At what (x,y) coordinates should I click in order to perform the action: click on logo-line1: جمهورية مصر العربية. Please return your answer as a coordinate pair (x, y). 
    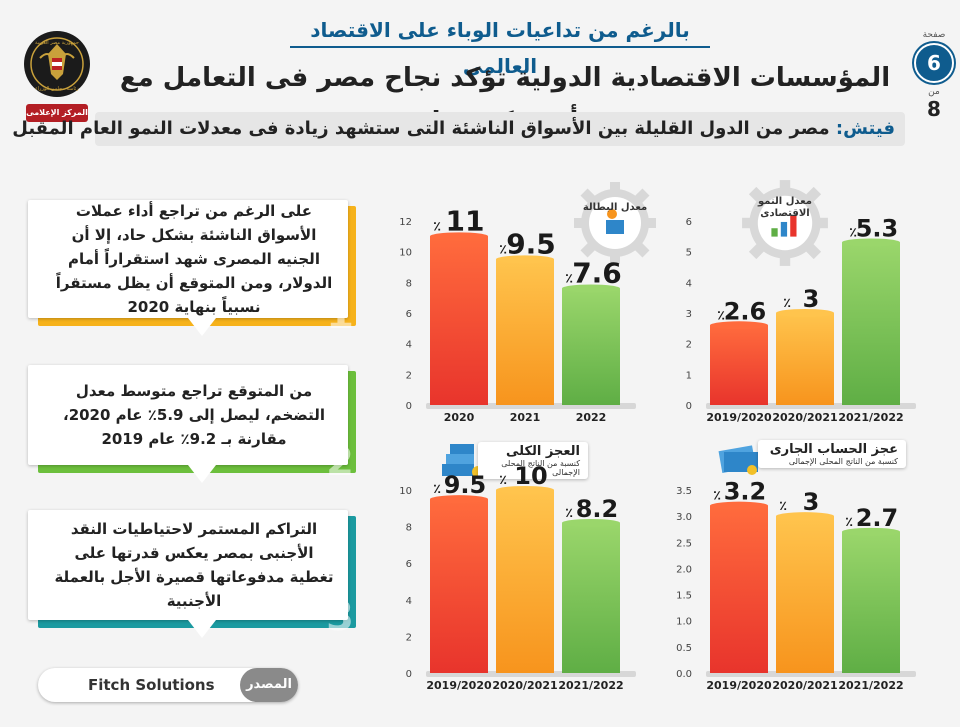
    Looking at the image, I should click on (57, 43).